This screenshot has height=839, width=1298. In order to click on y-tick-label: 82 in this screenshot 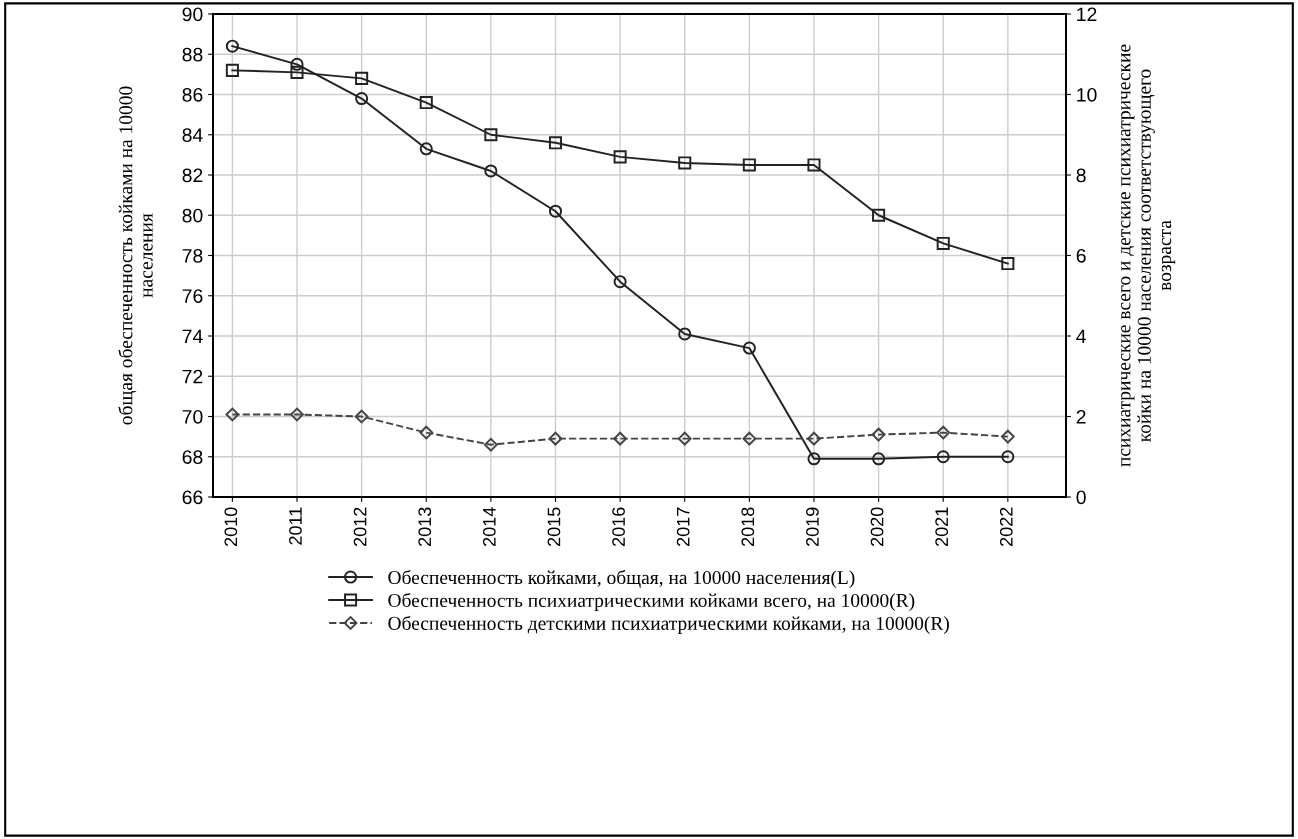, I will do `click(192, 175)`.